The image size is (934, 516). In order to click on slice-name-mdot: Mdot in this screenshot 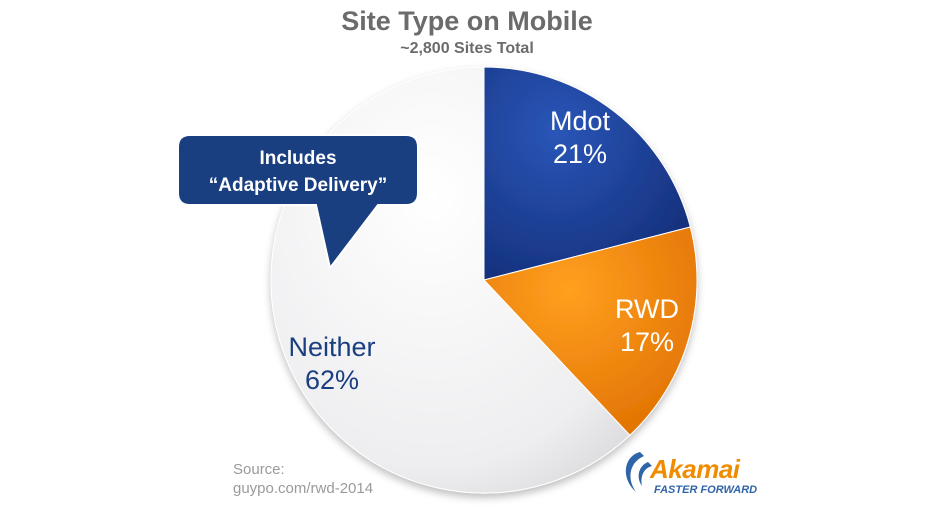, I will do `click(580, 121)`.